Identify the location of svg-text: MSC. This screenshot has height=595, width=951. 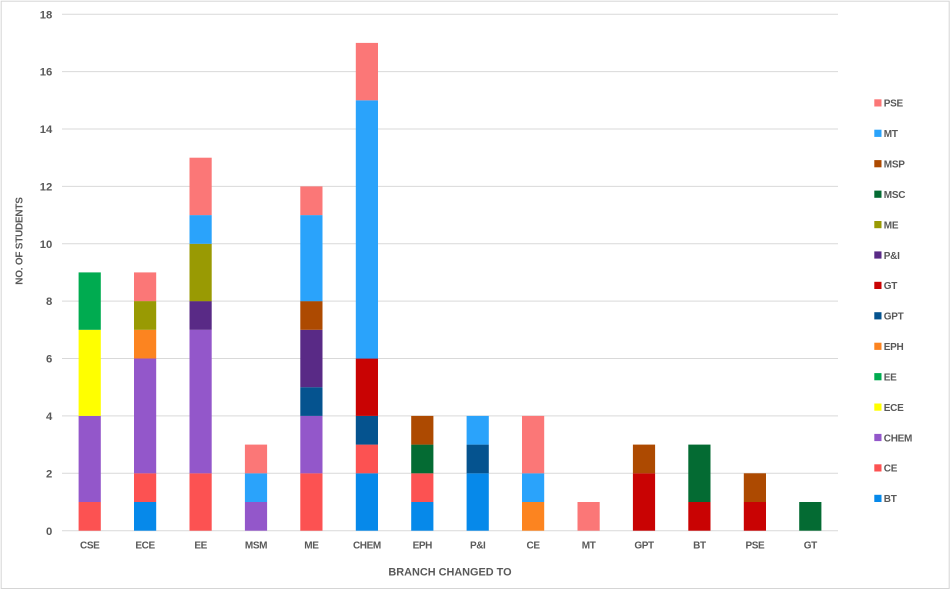
(894, 195).